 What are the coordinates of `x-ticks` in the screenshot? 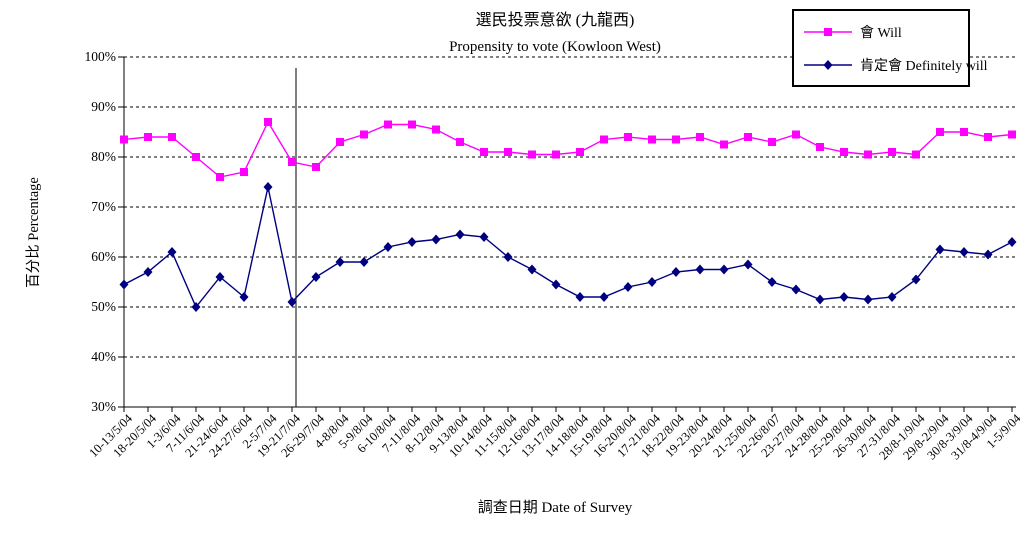 It's located at (568, 409).